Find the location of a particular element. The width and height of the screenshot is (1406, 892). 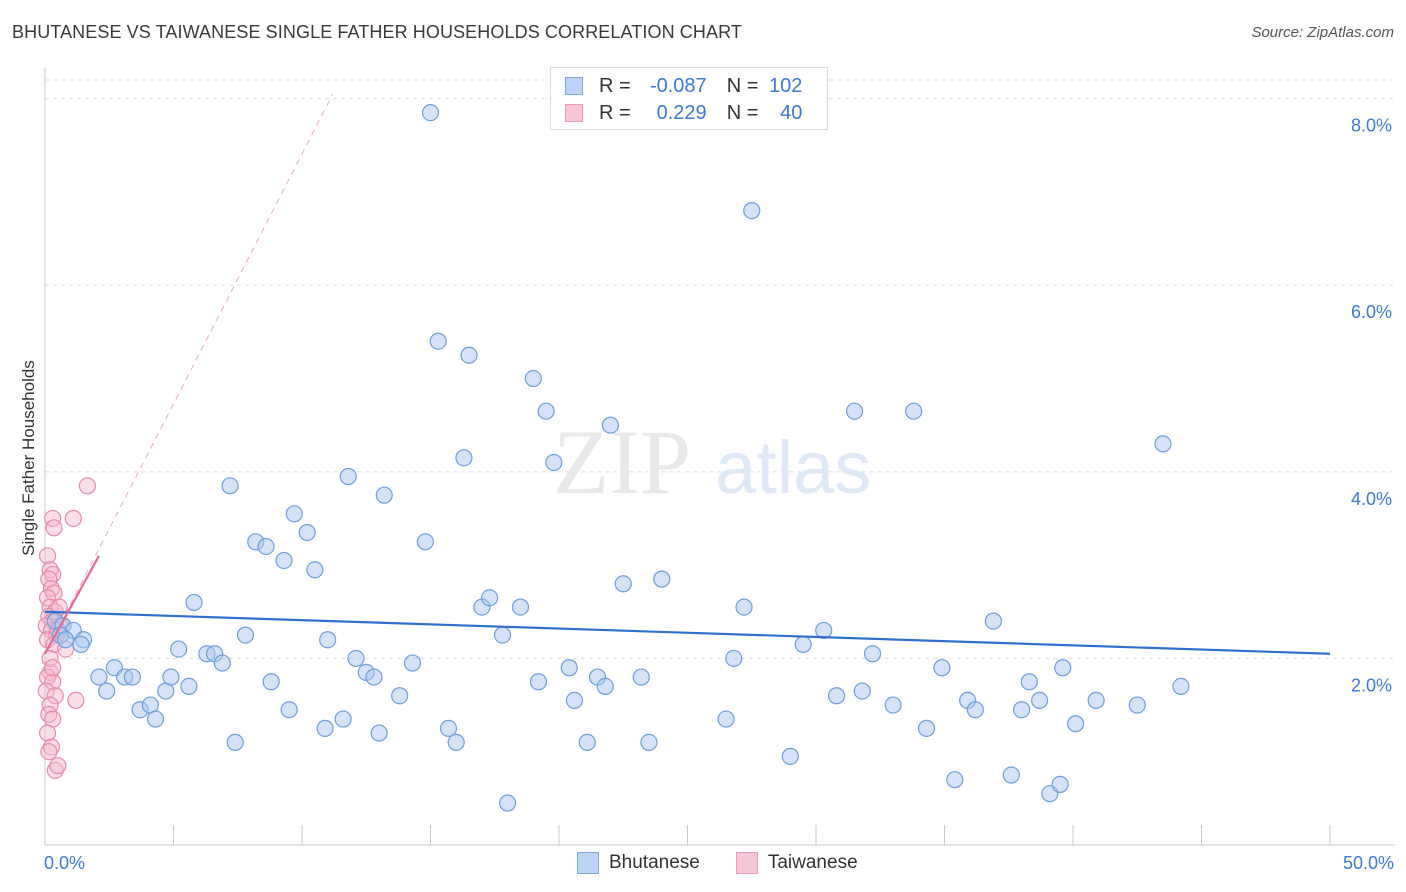

y-tick-label: 2.0% is located at coordinates (1371, 685).